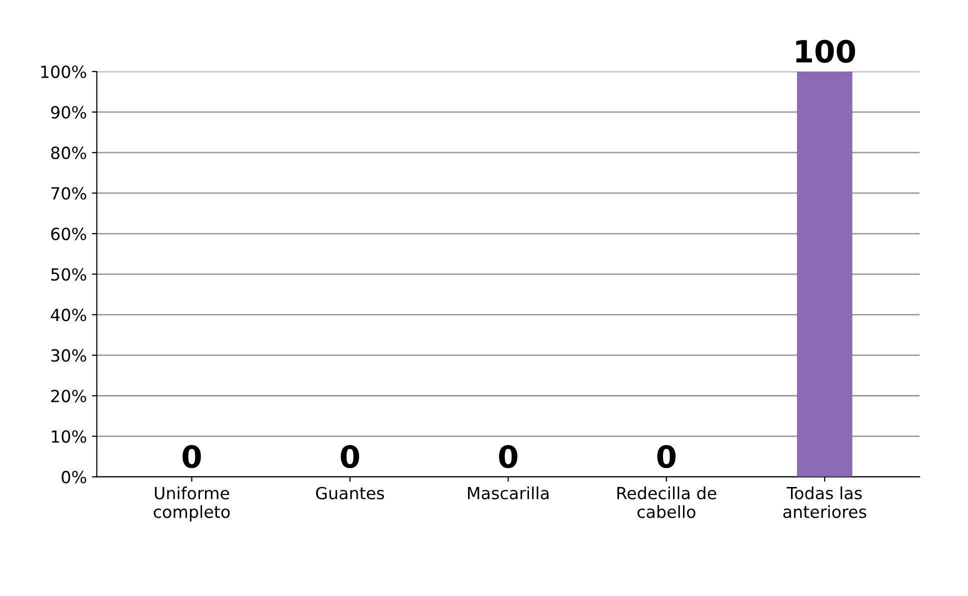  Describe the element at coordinates (68, 112) in the screenshot. I see `y-tick-label: 90%` at that location.